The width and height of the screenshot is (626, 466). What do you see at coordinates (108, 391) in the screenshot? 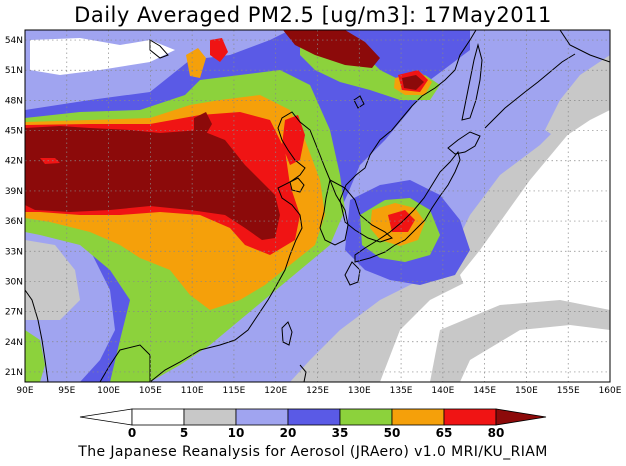
I see `lon-tick-label: 100E` at bounding box center [108, 391].